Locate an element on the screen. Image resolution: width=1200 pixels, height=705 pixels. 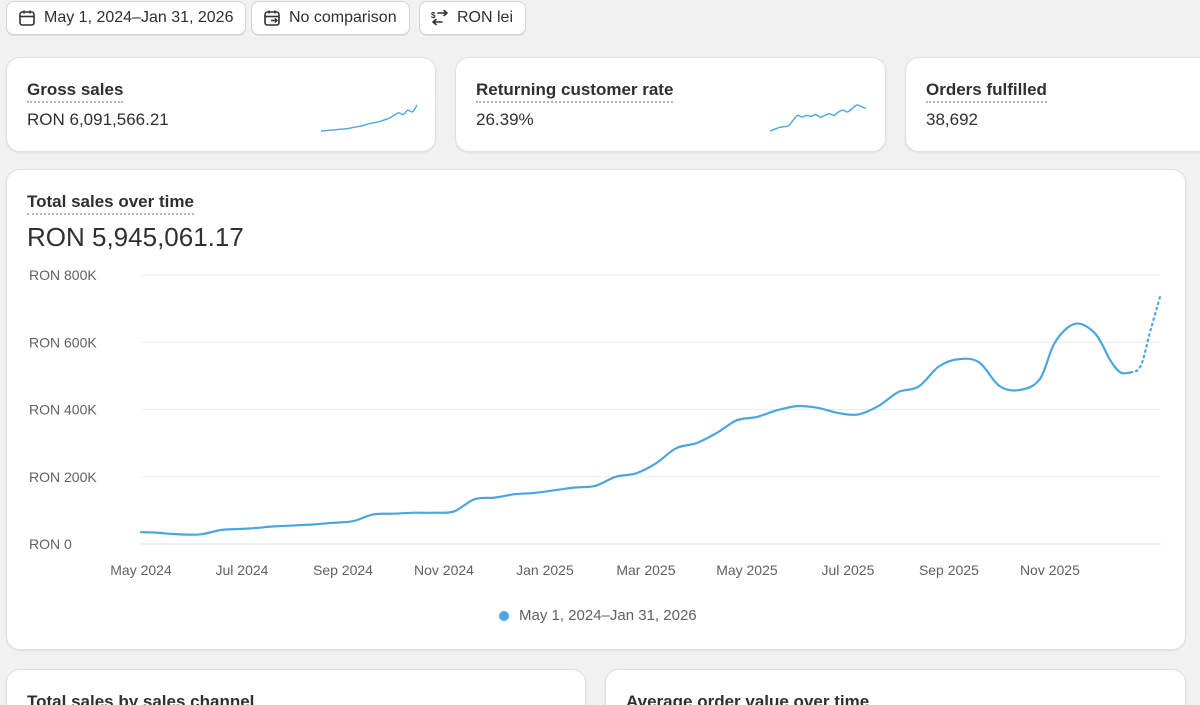
comparison-button: No comparison is located at coordinates (330, 18).